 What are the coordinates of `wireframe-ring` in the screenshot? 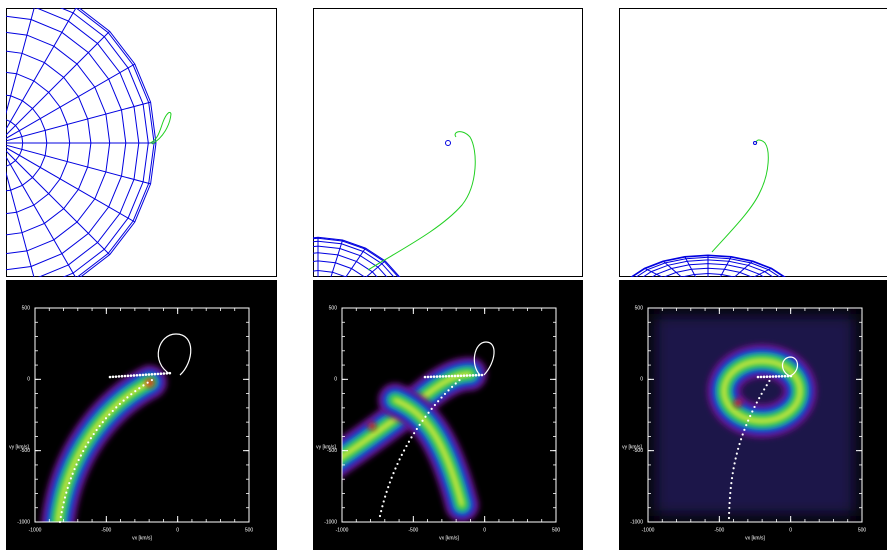 It's located at (708, 265).